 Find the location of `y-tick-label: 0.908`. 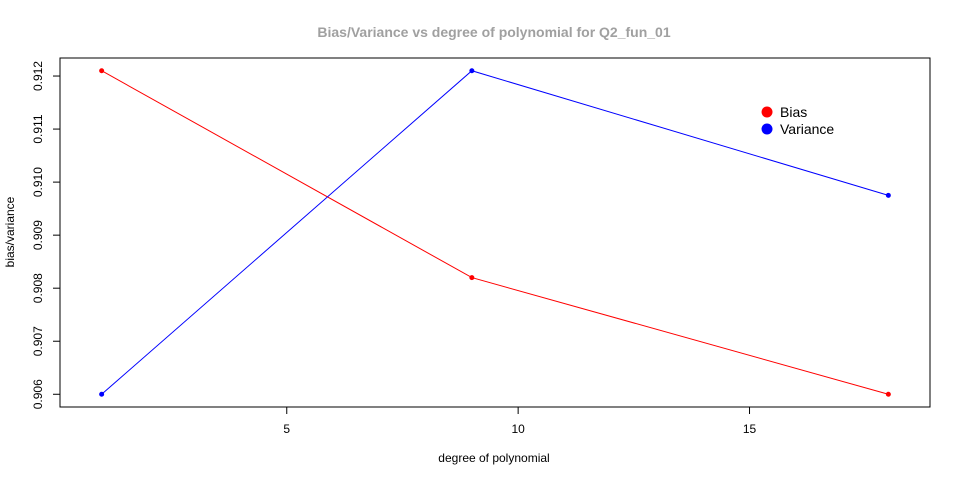

y-tick-label: 0.908 is located at coordinates (38, 288).